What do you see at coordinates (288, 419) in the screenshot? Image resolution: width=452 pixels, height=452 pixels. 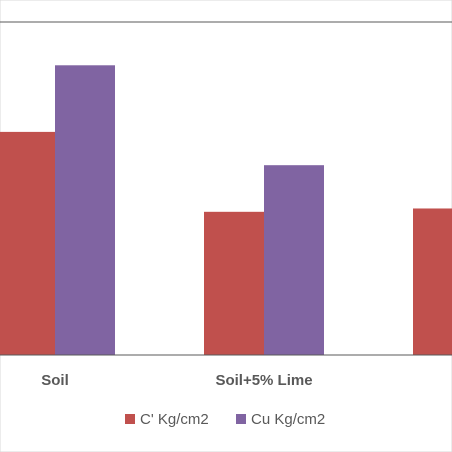 I see `legend-label-1: Cu Kg/cm2` at bounding box center [288, 419].